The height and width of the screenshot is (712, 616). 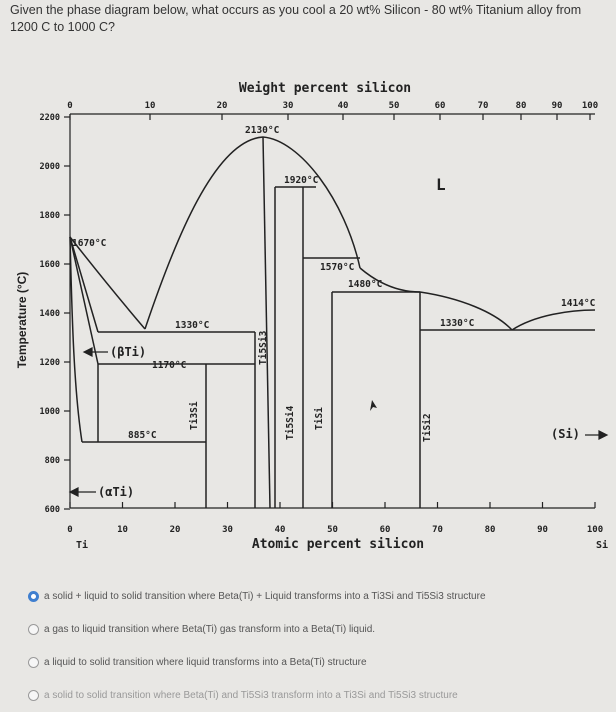 I want to click on bottom-tick-label: 40, so click(x=280, y=530).